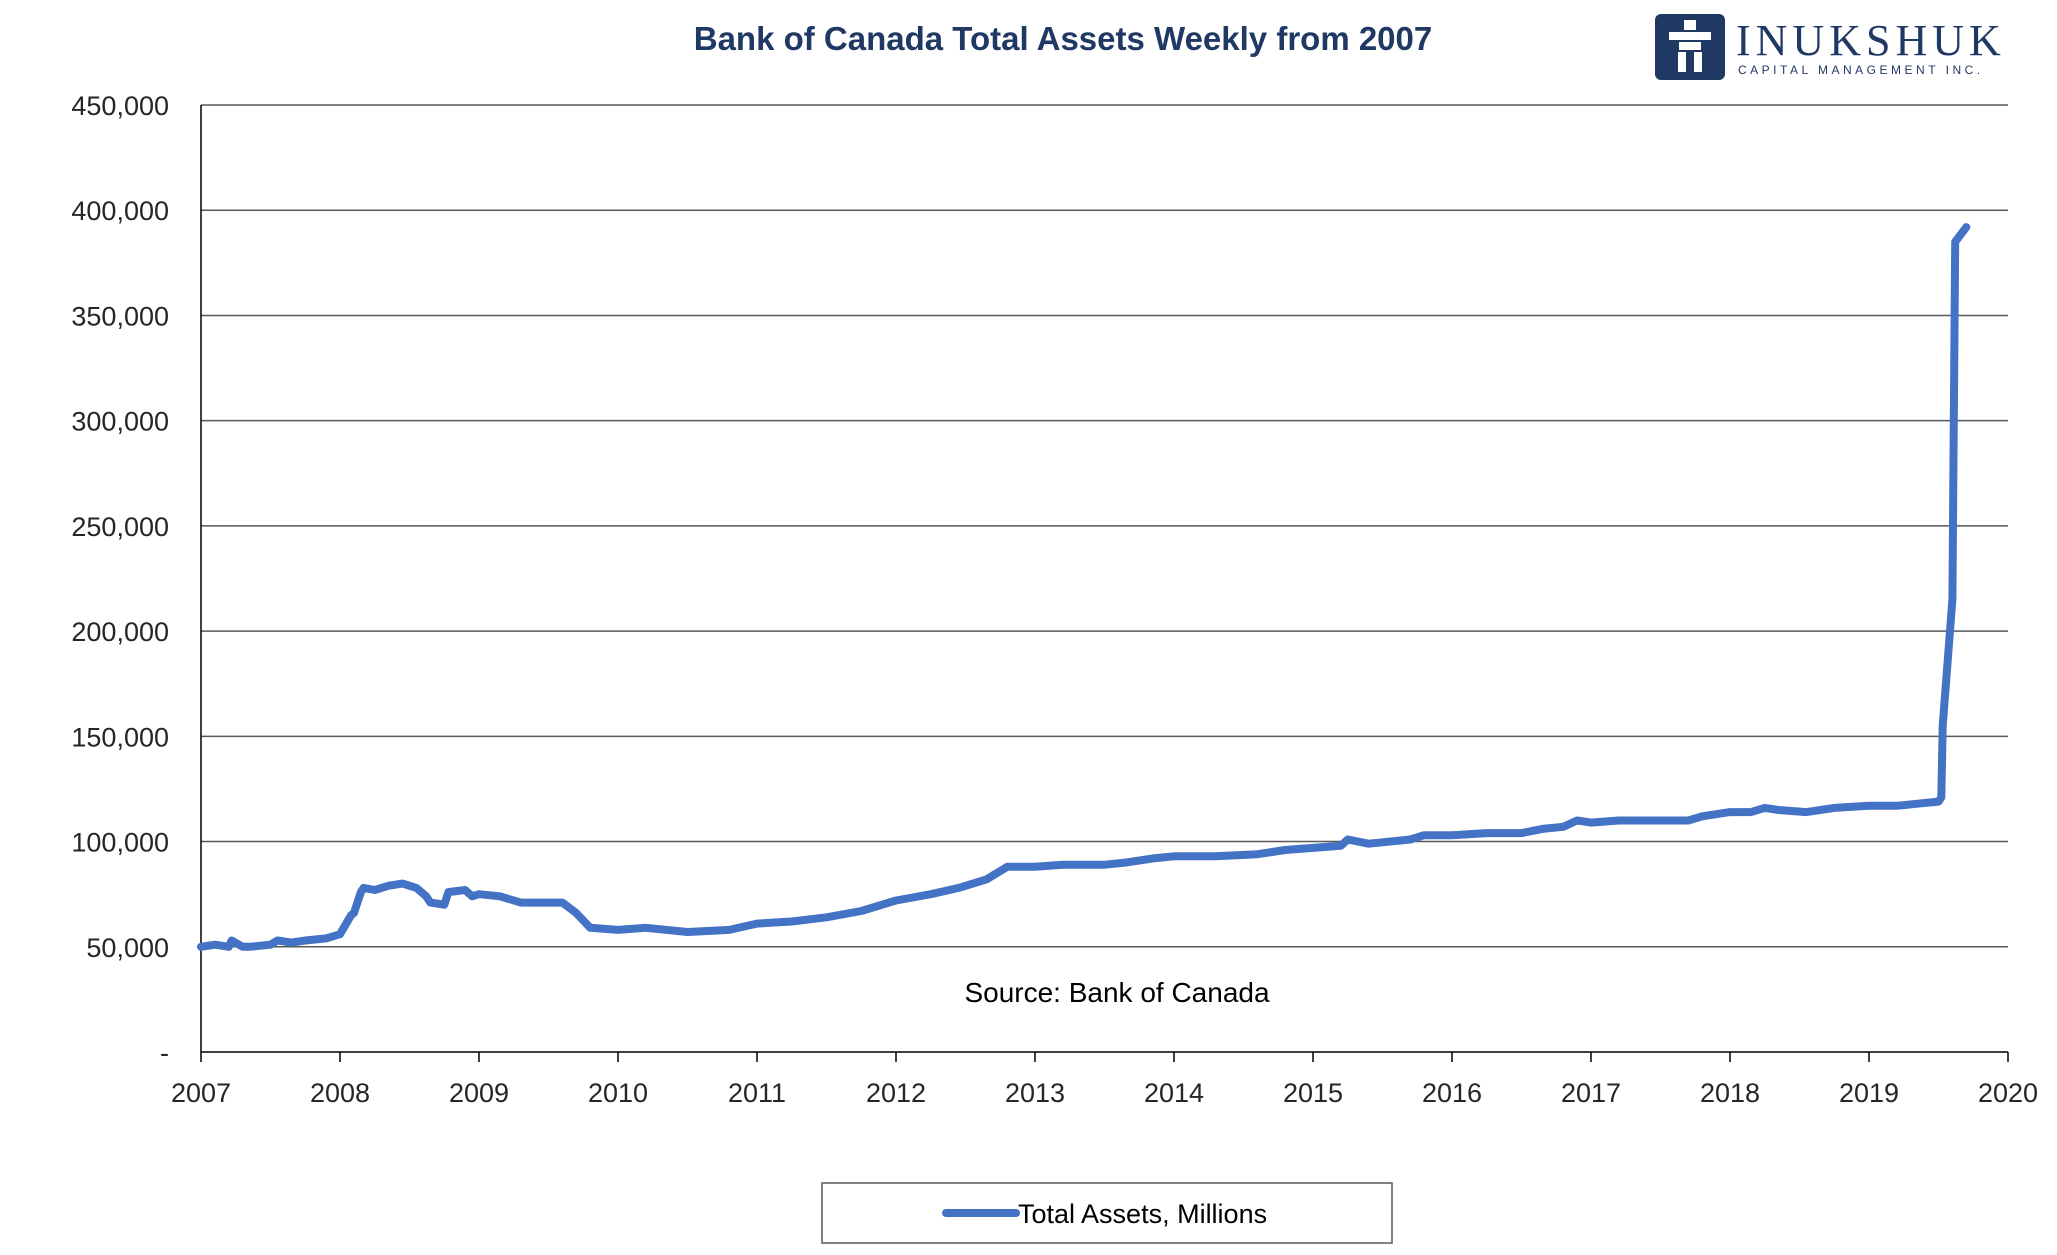 The width and height of the screenshot is (2057, 1255). I want to click on legend-box, so click(1107, 1213).